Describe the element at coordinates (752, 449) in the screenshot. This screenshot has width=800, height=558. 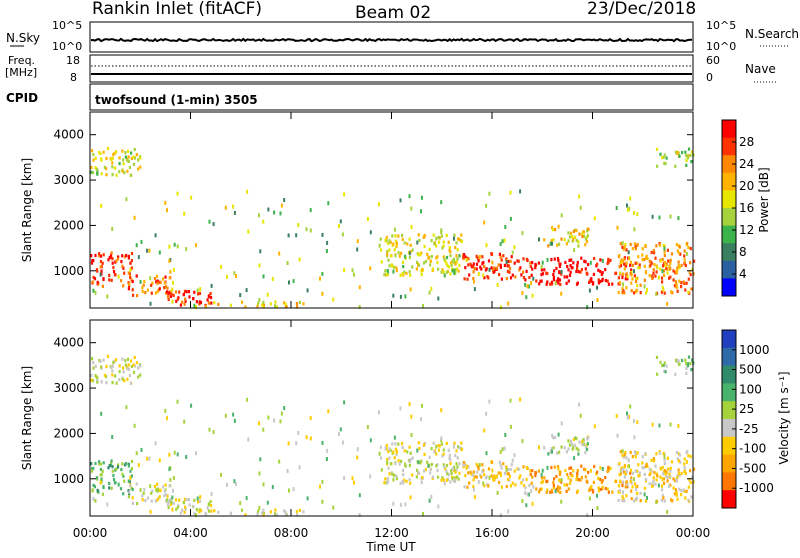
I see `colorbar-tick-label: -100` at that location.